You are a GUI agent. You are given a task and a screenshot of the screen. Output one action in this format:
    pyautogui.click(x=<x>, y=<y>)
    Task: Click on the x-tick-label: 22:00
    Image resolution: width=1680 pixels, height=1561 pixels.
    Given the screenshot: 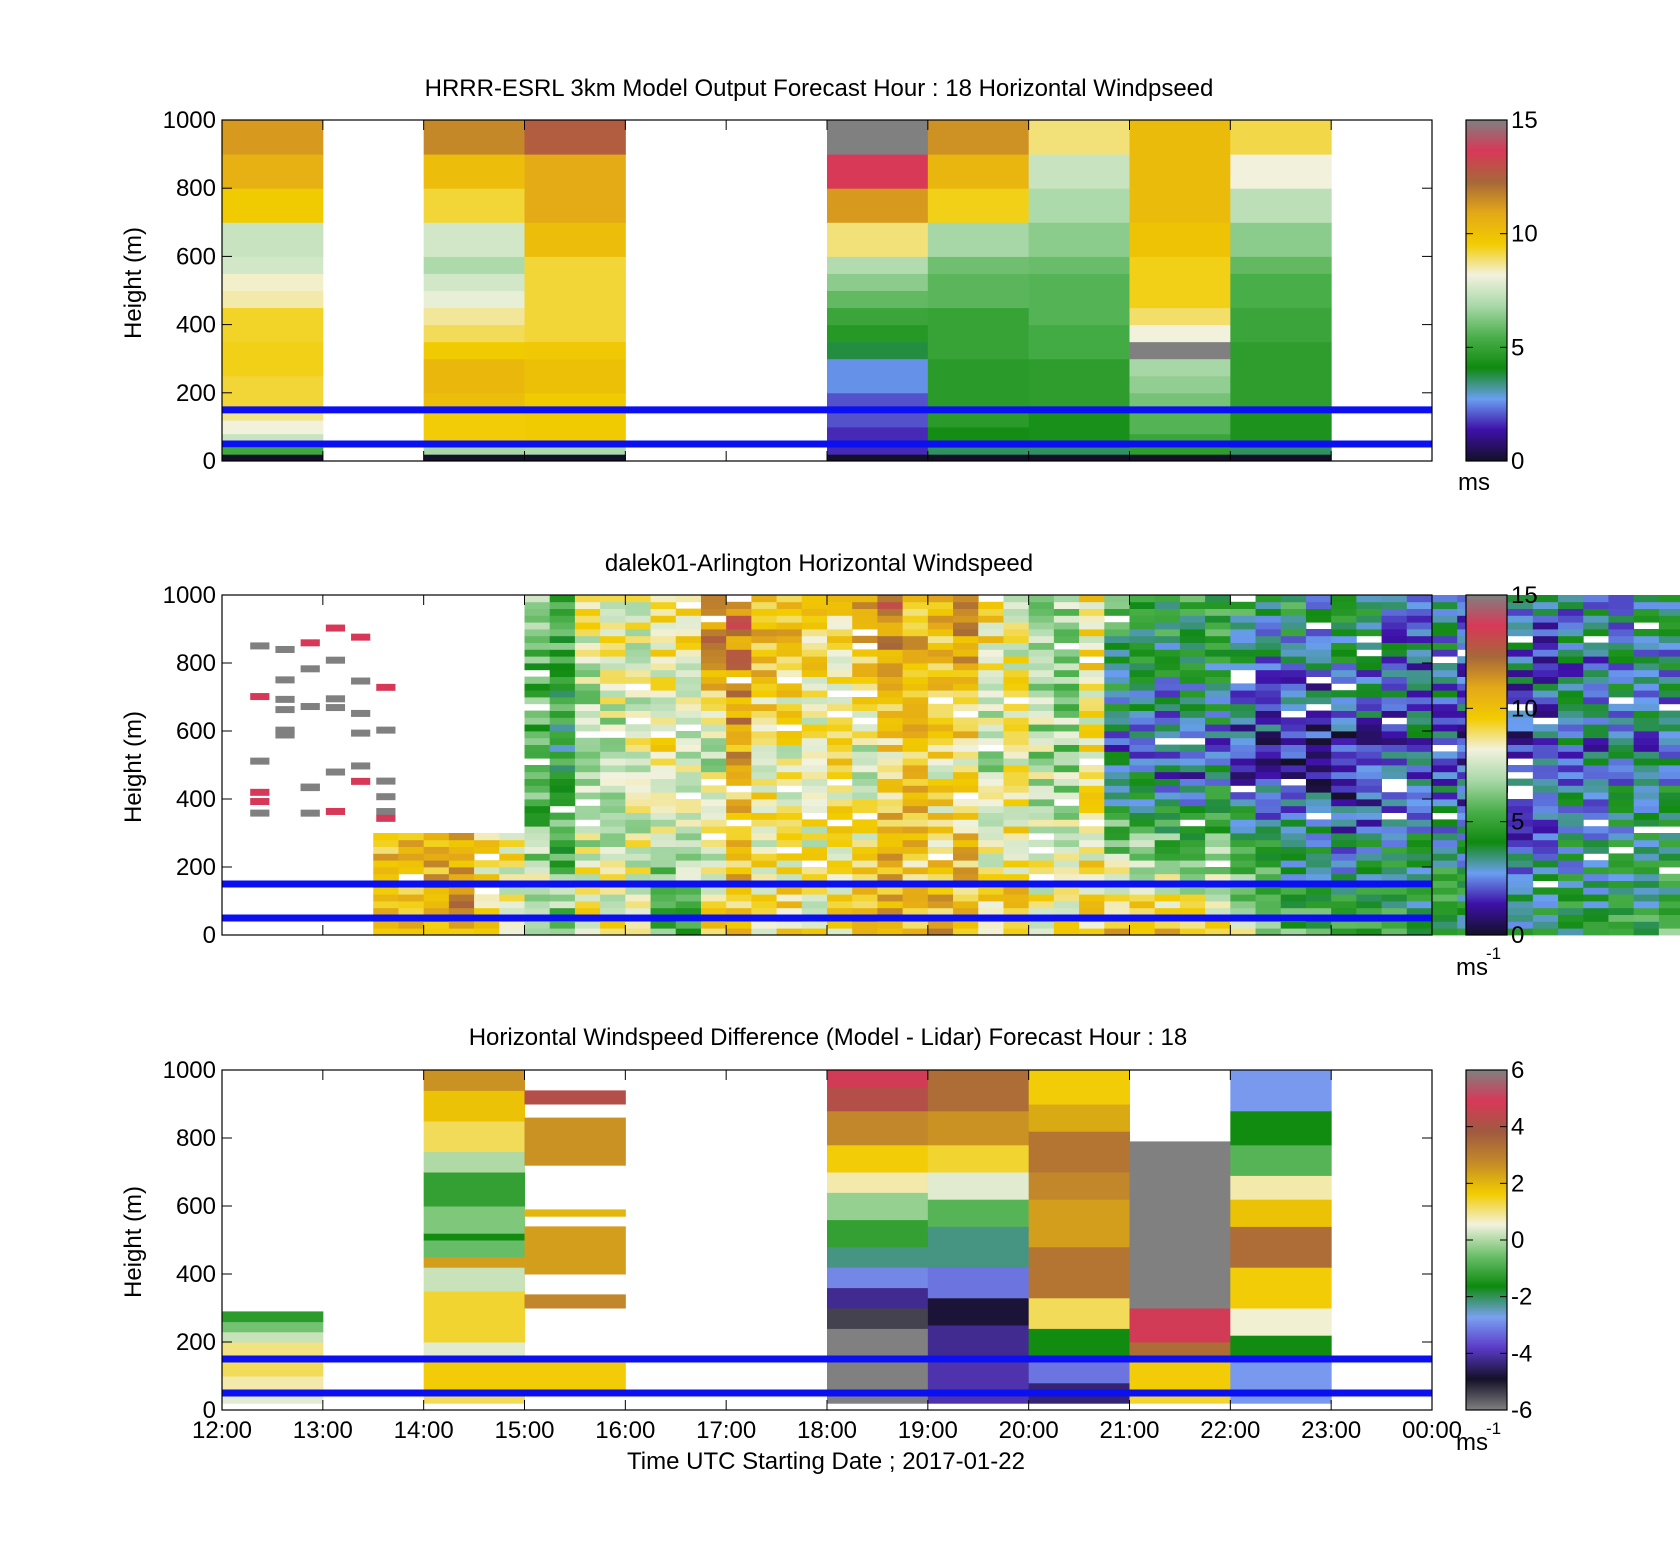 What is the action you would take?
    pyautogui.click(x=1230, y=1430)
    